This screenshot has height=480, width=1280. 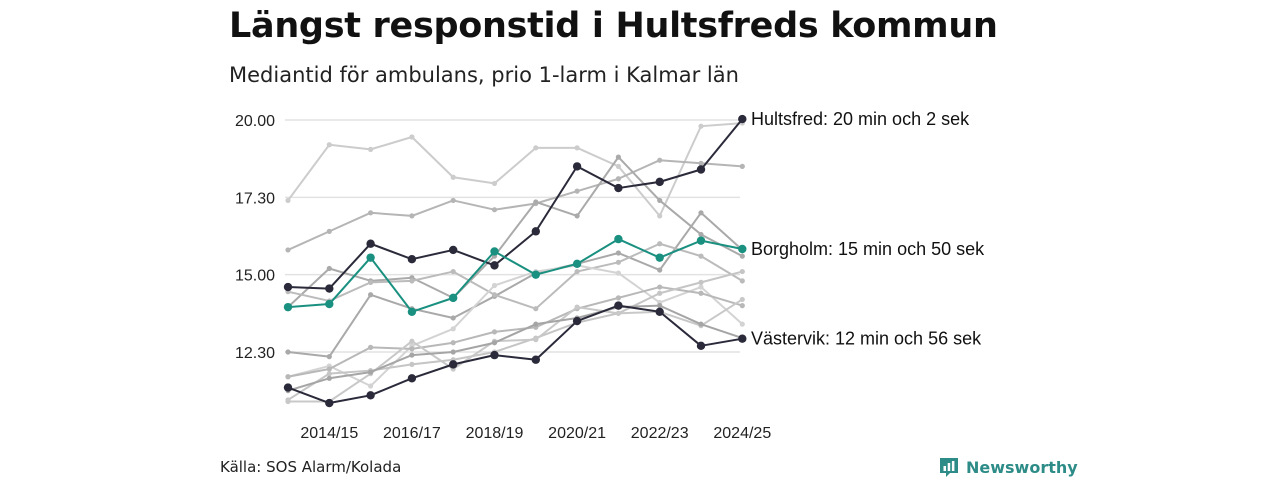 I want to click on x-tick-label-5: 2024/25, so click(x=742, y=433).